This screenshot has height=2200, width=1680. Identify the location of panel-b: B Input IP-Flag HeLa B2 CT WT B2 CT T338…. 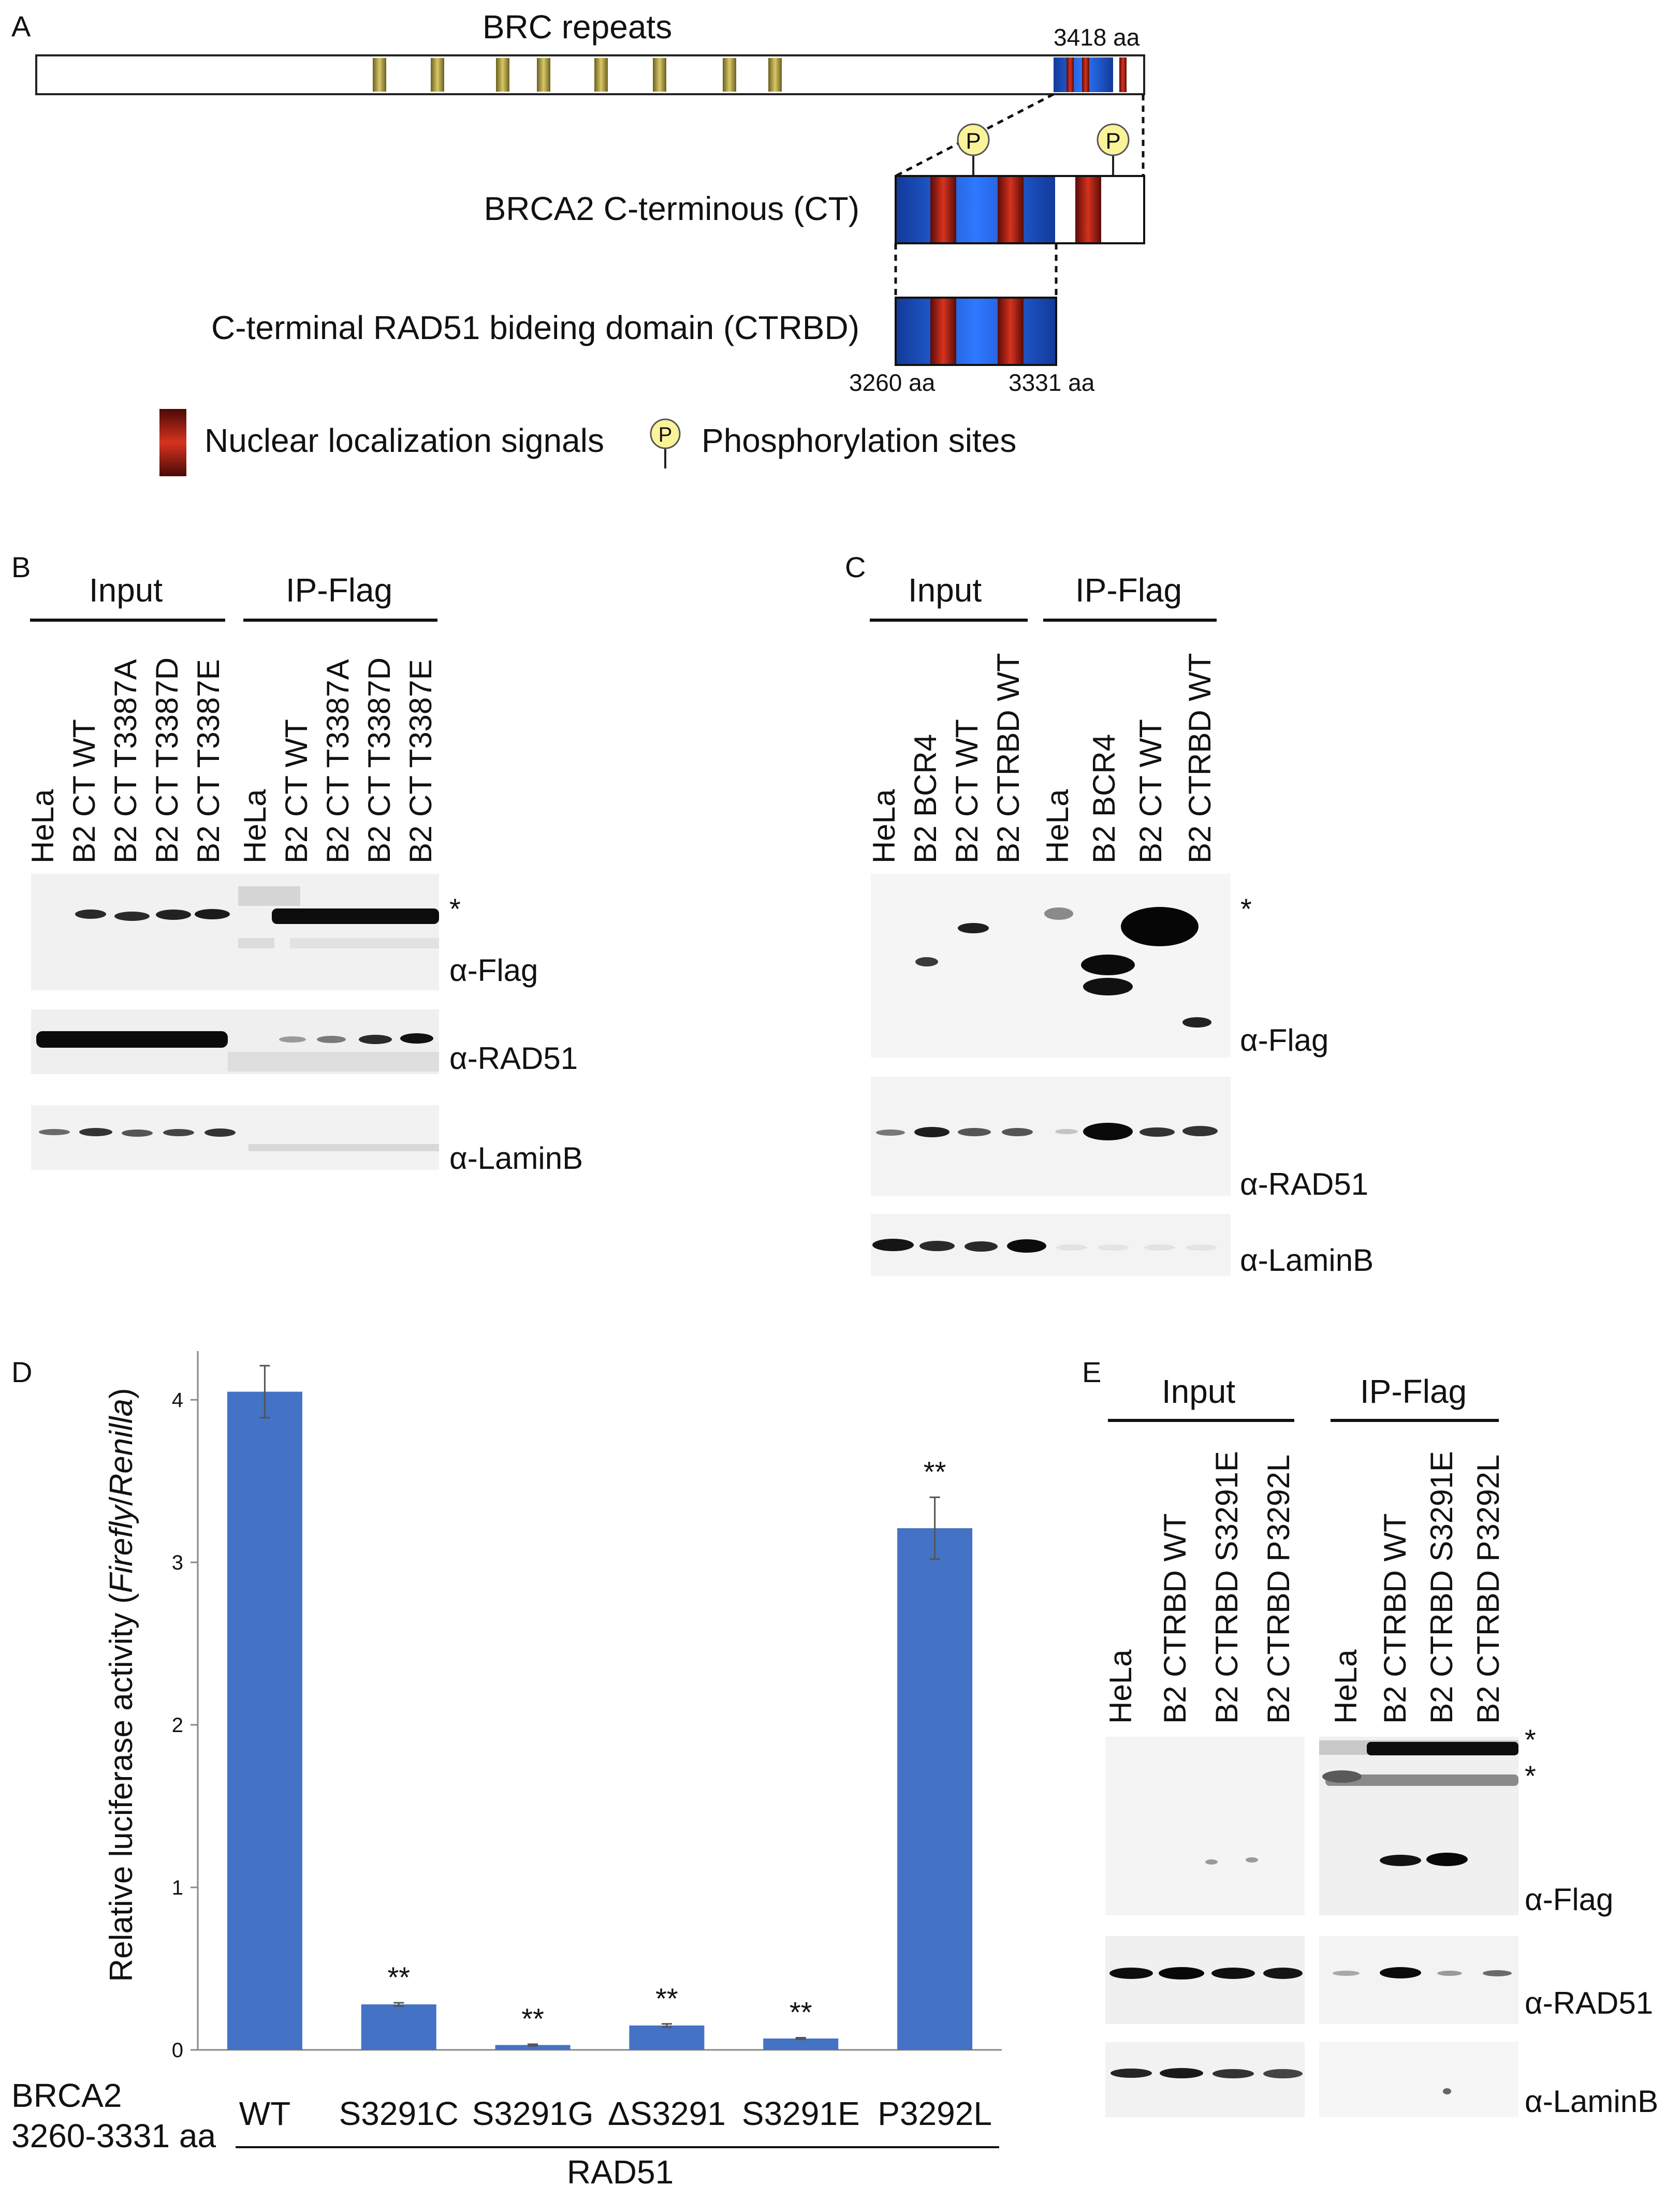
(297, 864).